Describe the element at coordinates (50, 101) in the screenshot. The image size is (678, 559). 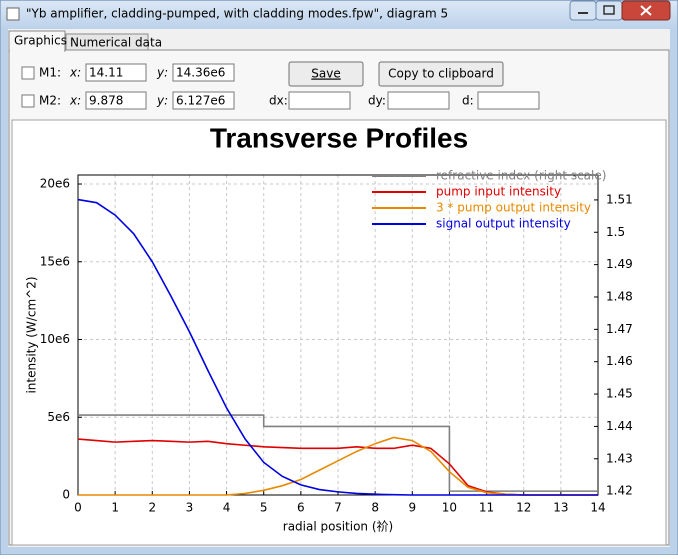
I see `marker-label: M2:` at that location.